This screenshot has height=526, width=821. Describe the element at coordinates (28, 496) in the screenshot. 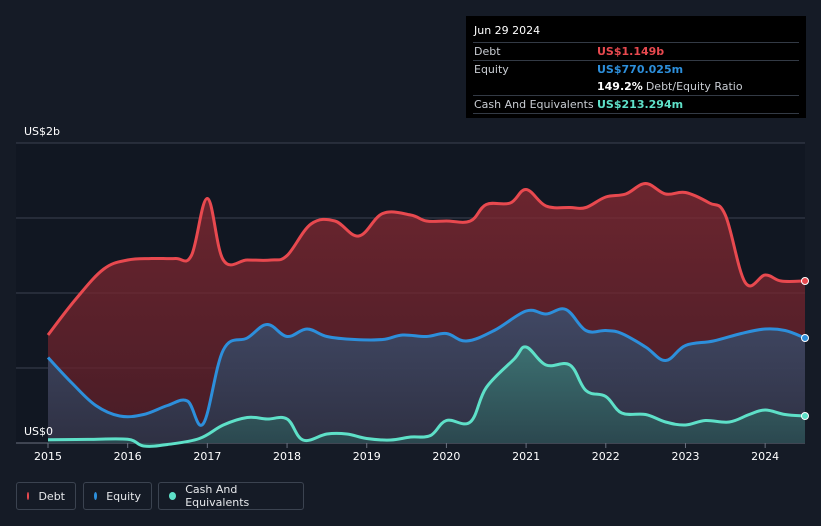

I see `debt-dot-icon` at that location.